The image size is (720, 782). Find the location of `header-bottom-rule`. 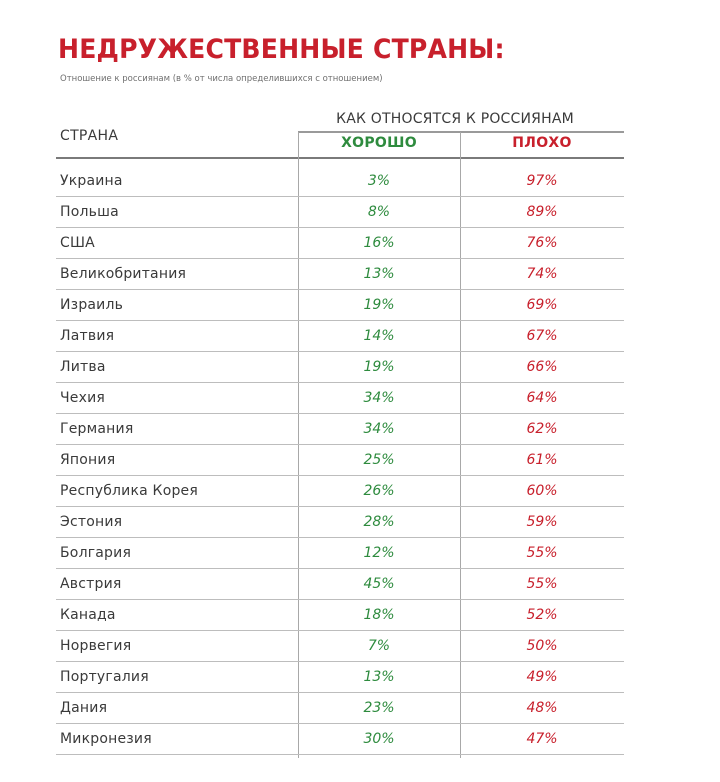

header-bottom-rule is located at coordinates (340, 158).